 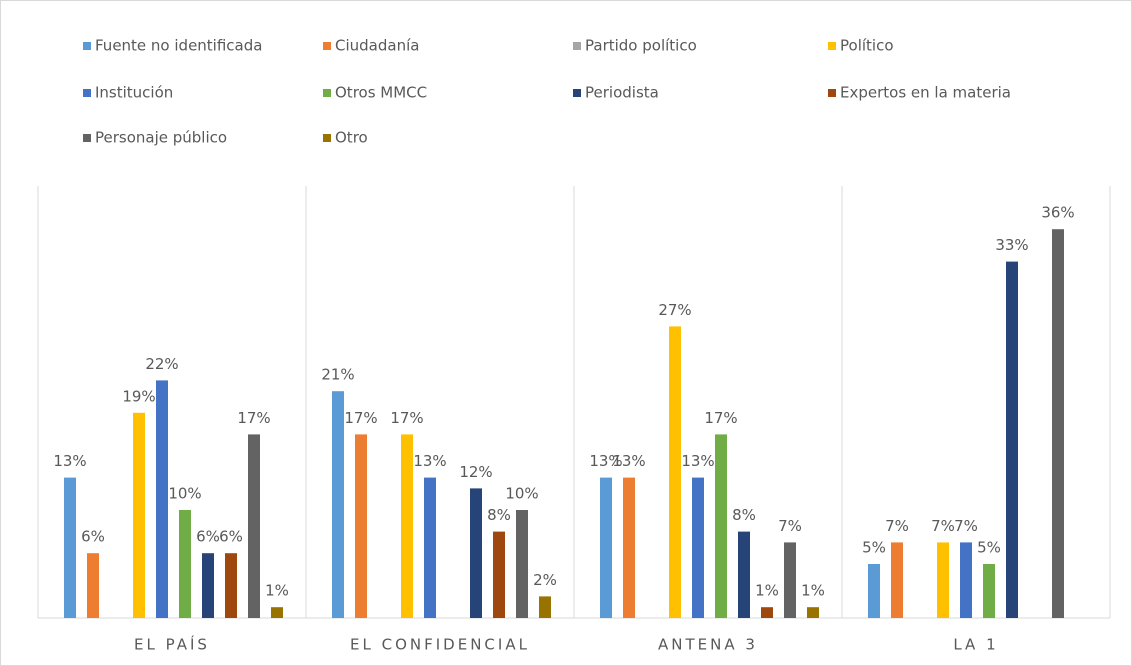 What do you see at coordinates (381, 93) in the screenshot?
I see `legend-label: Otros MMCC` at bounding box center [381, 93].